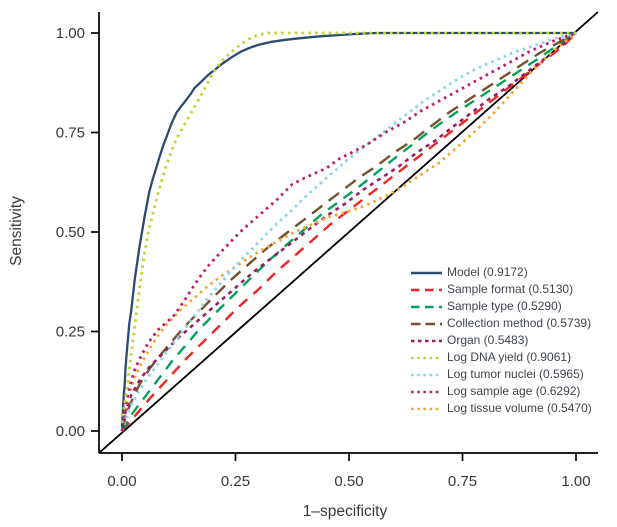 The image size is (617, 527). What do you see at coordinates (426, 323) in the screenshot?
I see `legend-swatch-collection_method` at bounding box center [426, 323].